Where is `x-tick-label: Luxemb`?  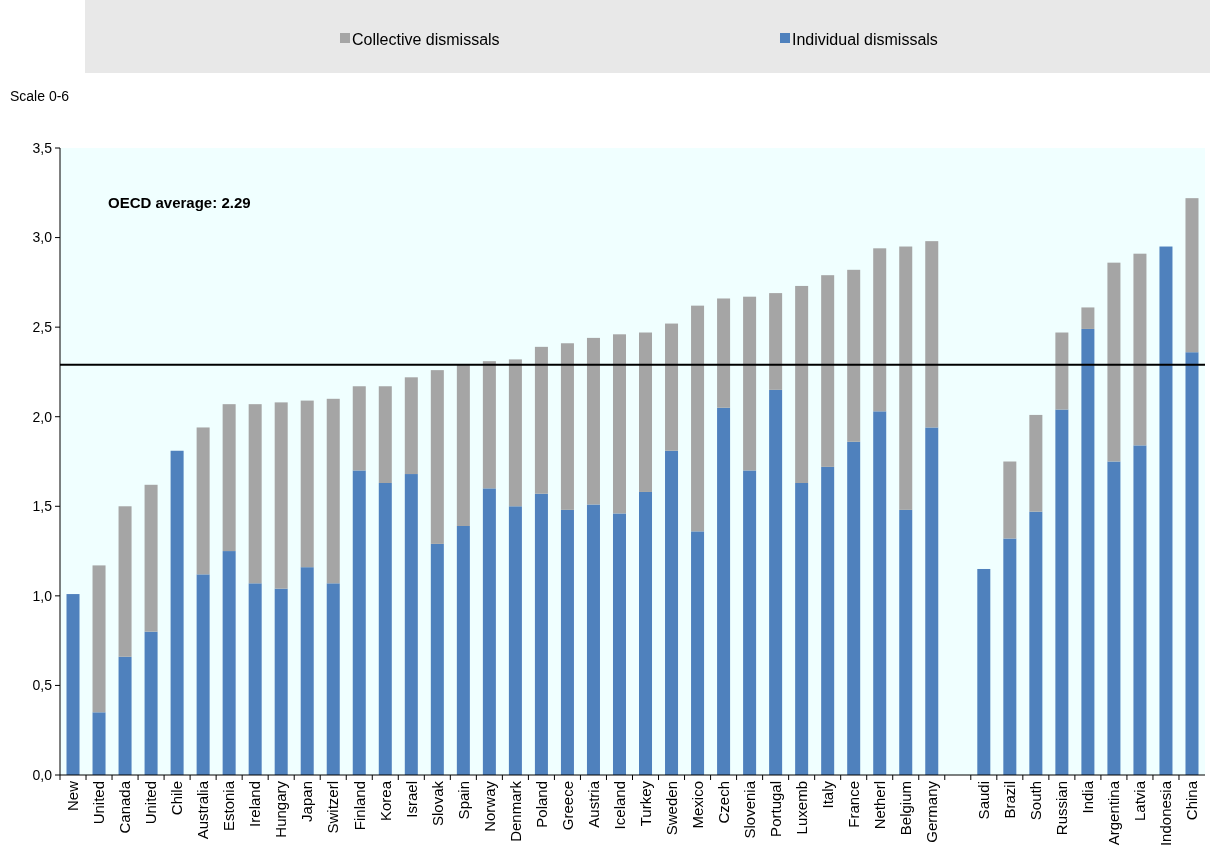 x-tick-label: Luxemb is located at coordinates (801, 808).